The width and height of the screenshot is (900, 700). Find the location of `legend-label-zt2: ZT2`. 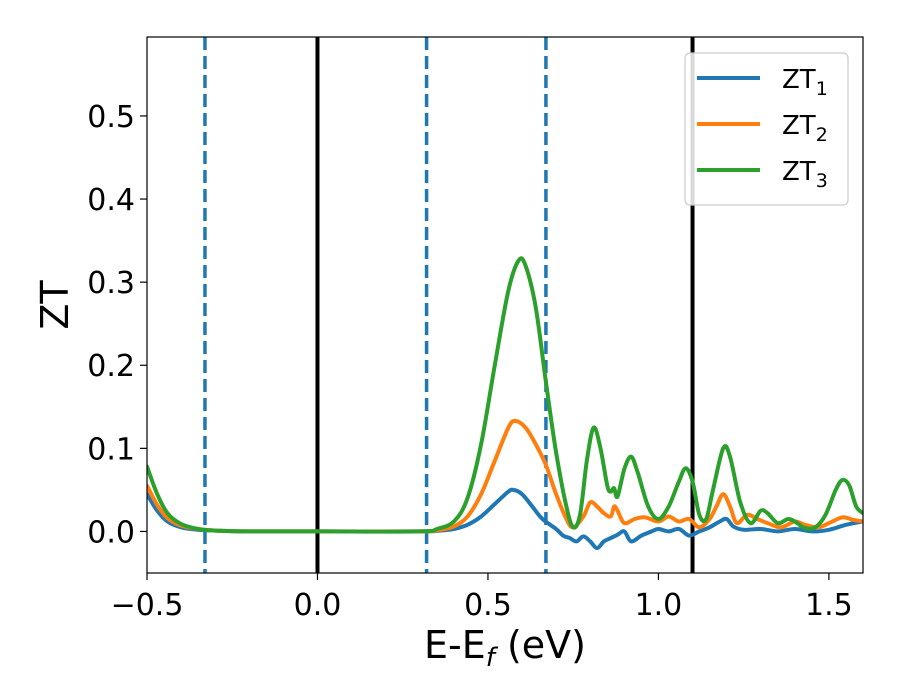

legend-label-zt2: ZT2 is located at coordinates (805, 128).